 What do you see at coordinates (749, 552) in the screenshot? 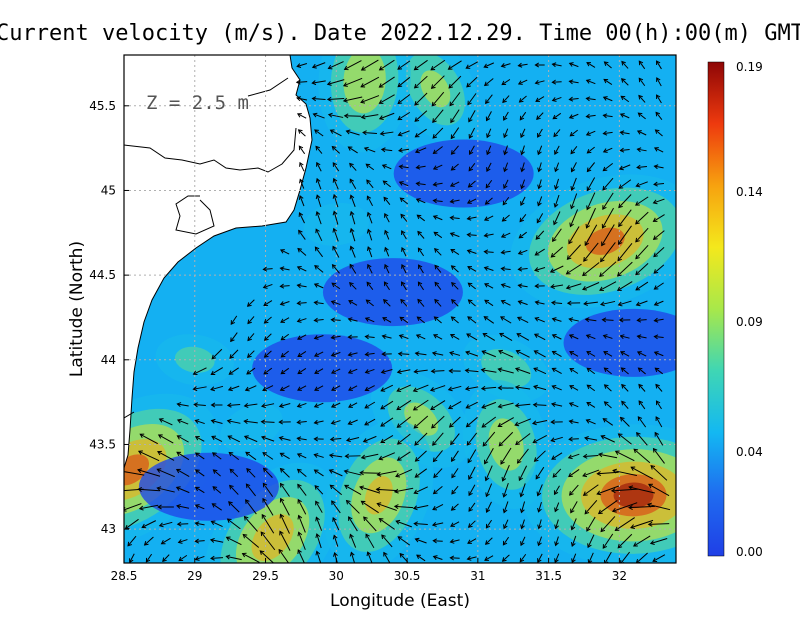
I see `colorbar-tick-label: 0.00` at bounding box center [749, 552].